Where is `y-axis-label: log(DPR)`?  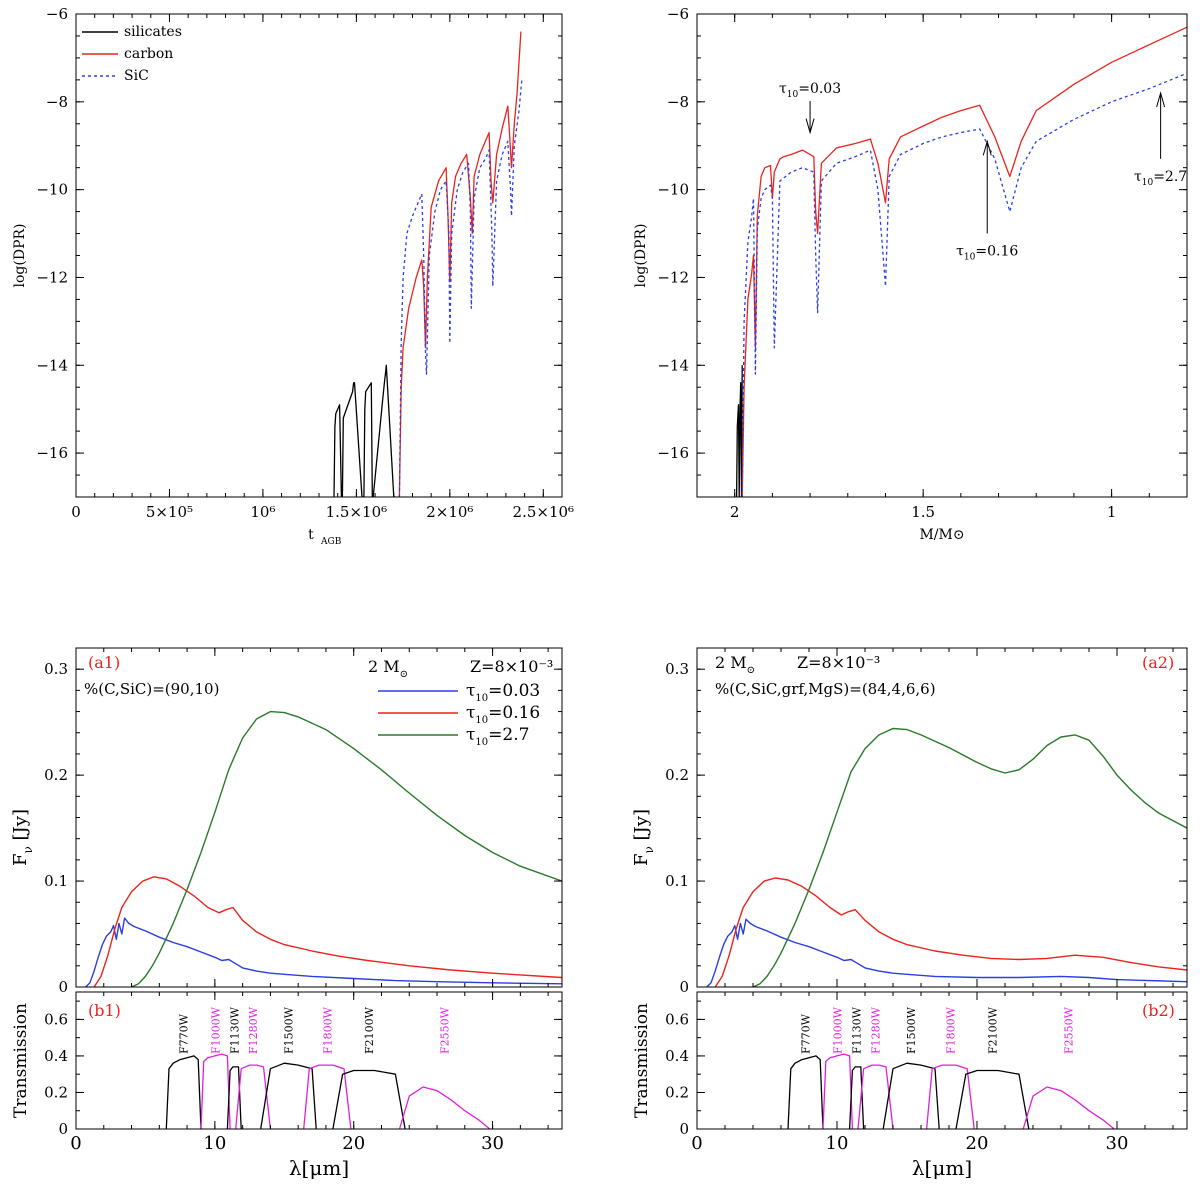
y-axis-label: log(DPR) is located at coordinates (641, 256).